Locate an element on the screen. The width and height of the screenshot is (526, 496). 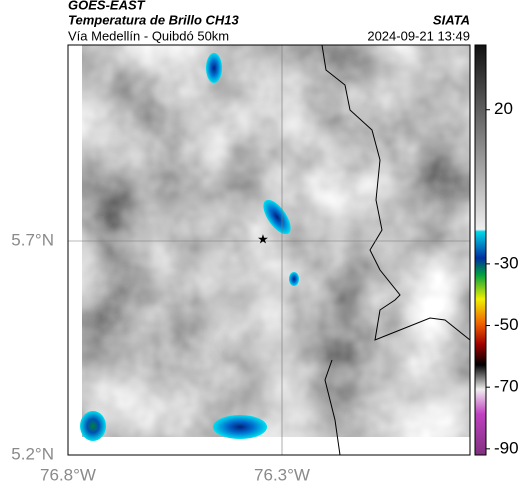
source: SIATA is located at coordinates (451, 19).